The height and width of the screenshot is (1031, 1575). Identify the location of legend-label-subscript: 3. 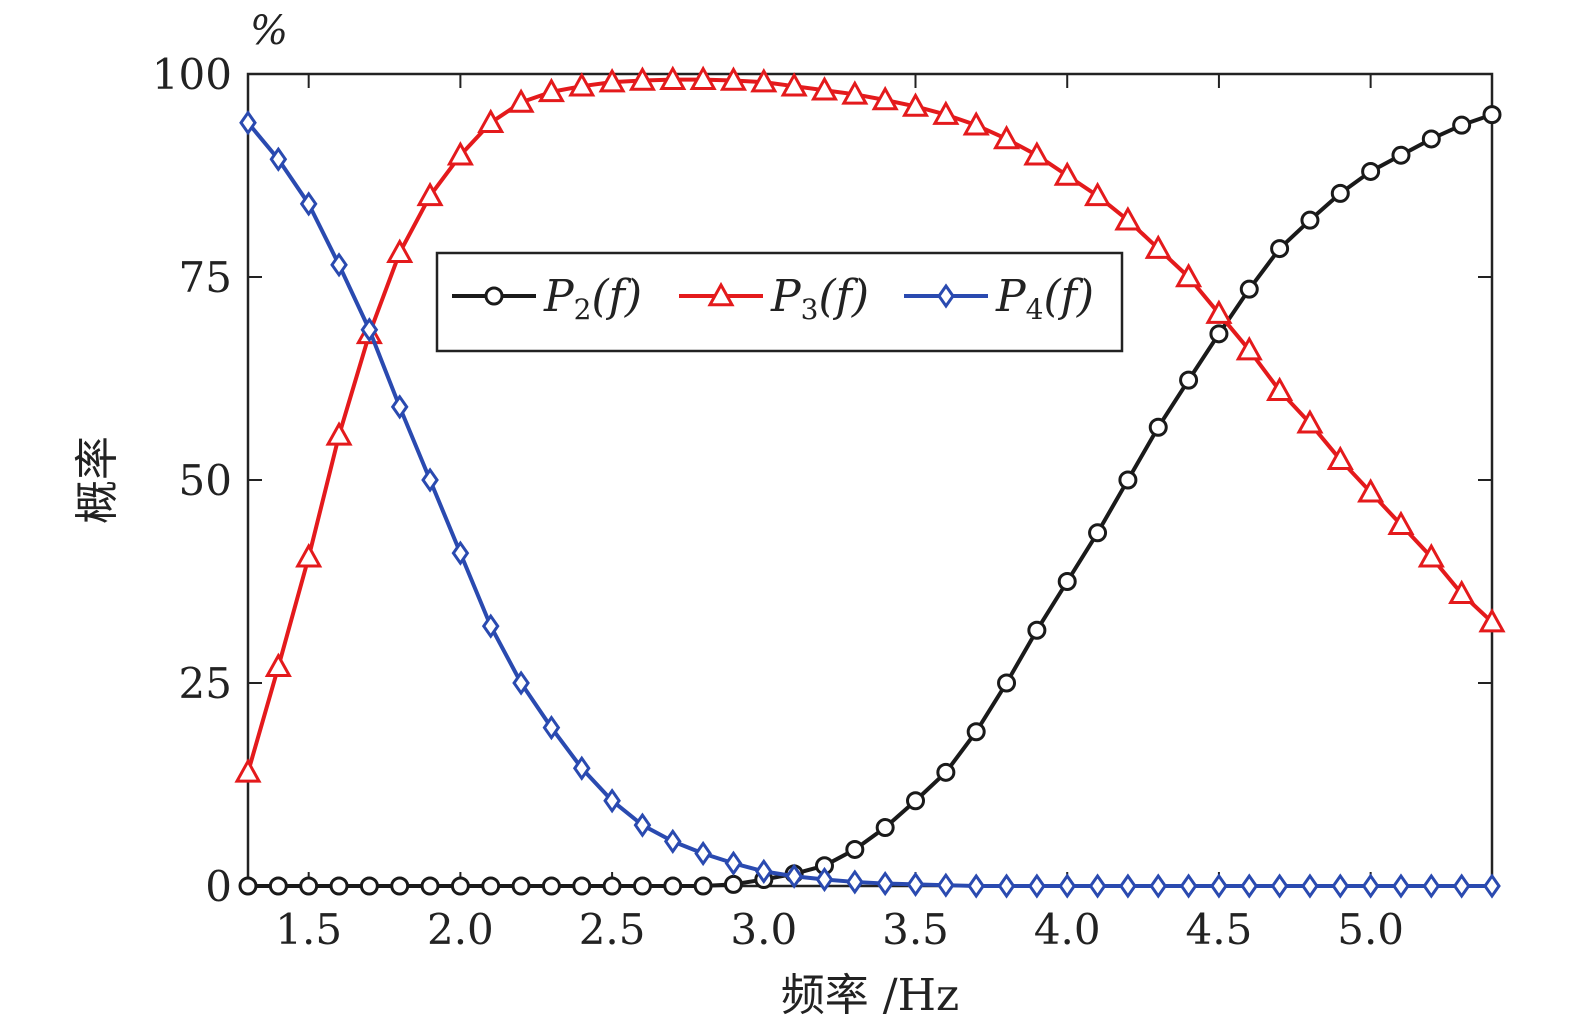
(810, 309).